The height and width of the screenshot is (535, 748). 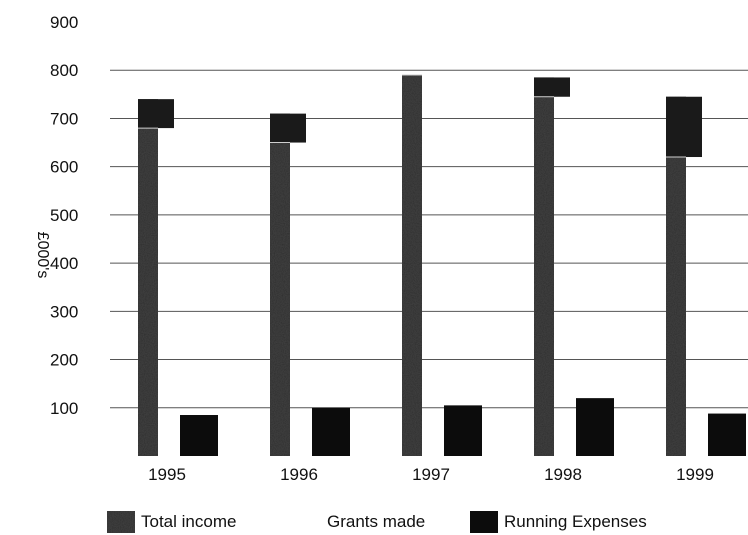 I want to click on x-tick-label: 1999, so click(x=695, y=474).